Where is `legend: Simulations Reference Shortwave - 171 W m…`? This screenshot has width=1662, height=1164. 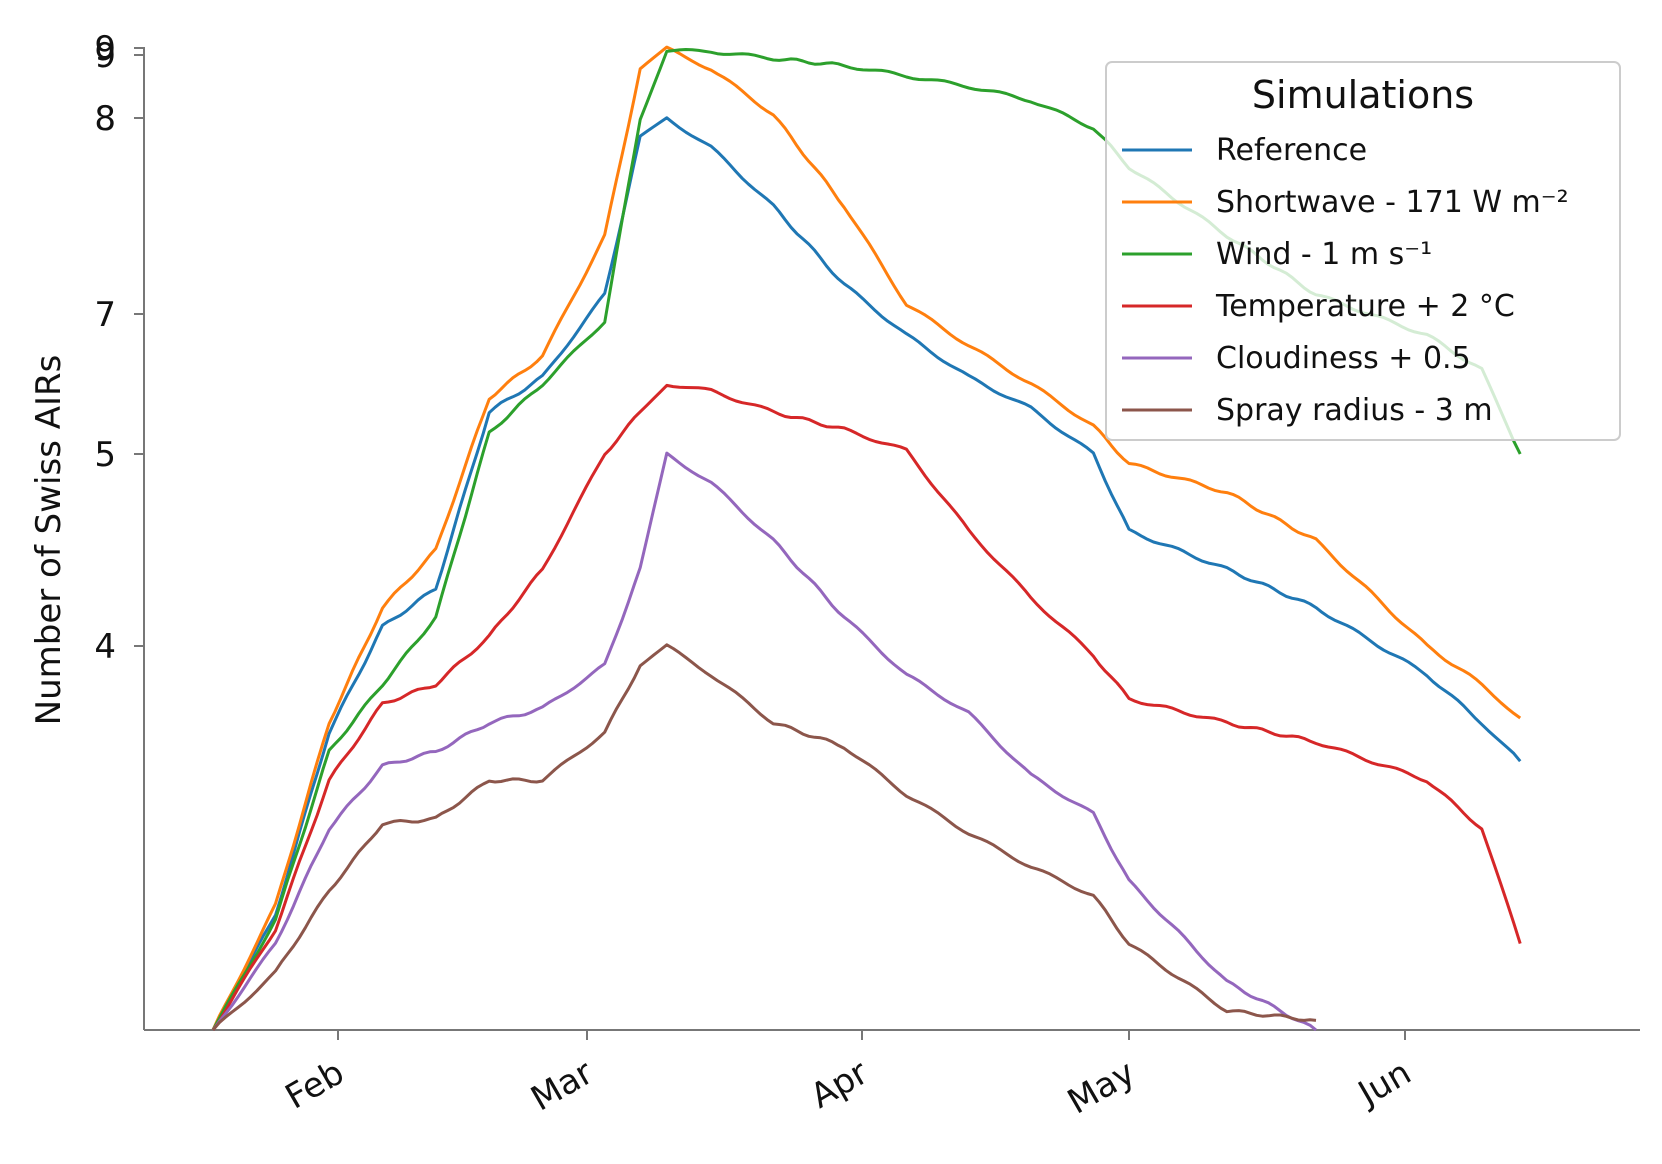
legend: Simulations Reference Shortwave - 171 W m… is located at coordinates (1363, 251).